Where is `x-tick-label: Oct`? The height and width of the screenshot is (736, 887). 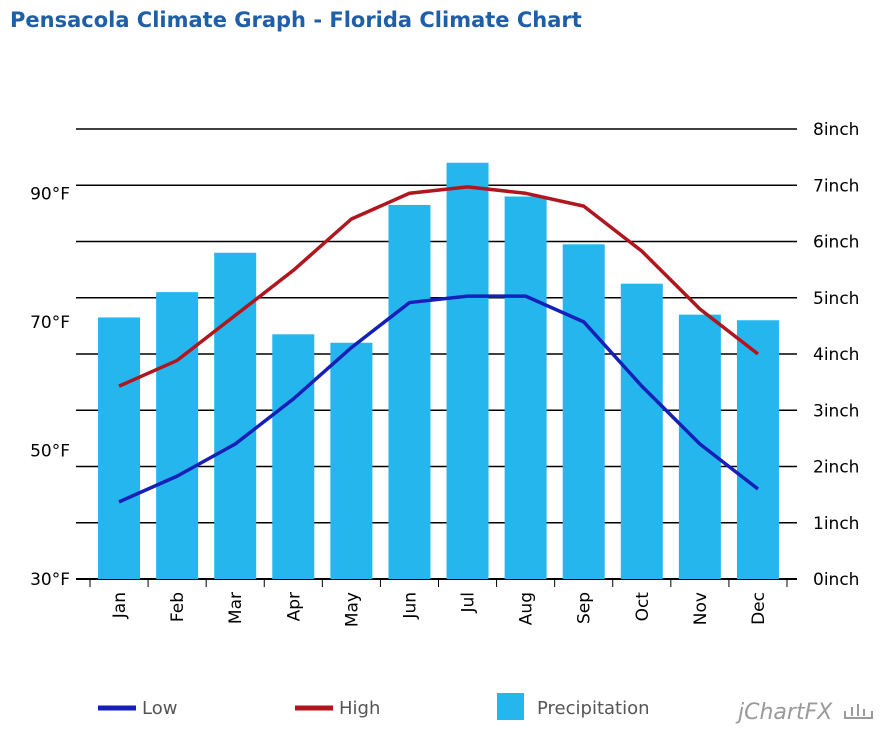
x-tick-label: Oct is located at coordinates (643, 607).